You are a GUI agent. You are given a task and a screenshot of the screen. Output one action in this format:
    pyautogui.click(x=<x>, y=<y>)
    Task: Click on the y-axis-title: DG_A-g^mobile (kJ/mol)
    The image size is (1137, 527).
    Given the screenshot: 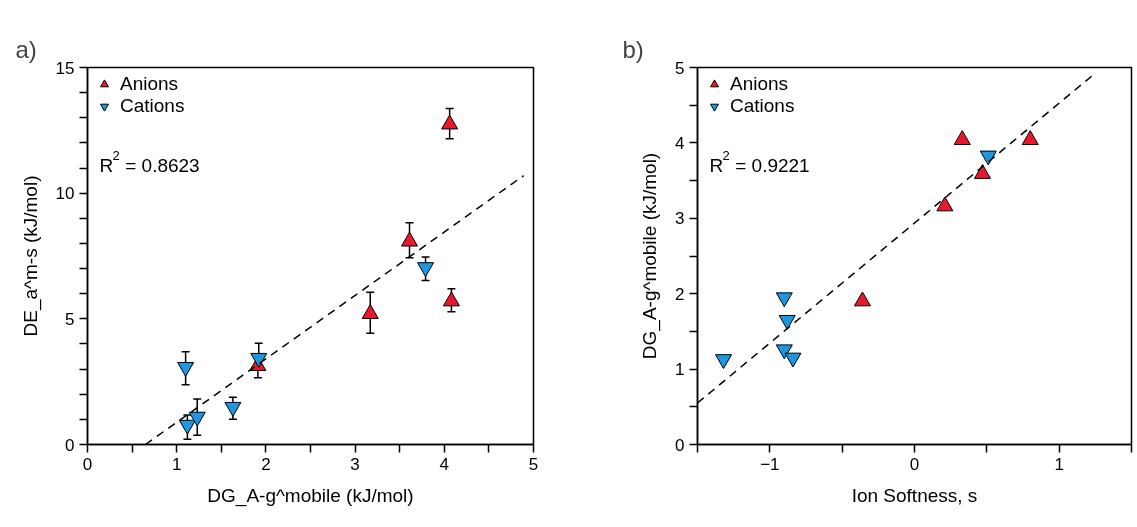 What is the action you would take?
    pyautogui.click(x=650, y=256)
    